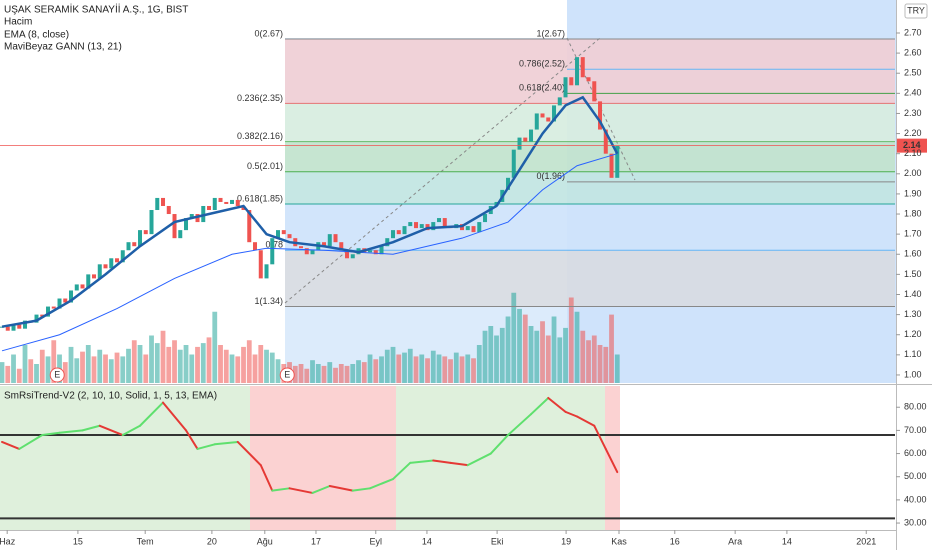 This screenshot has width=932, height=550. I want to click on y-tick-label: 1.70, so click(913, 234).